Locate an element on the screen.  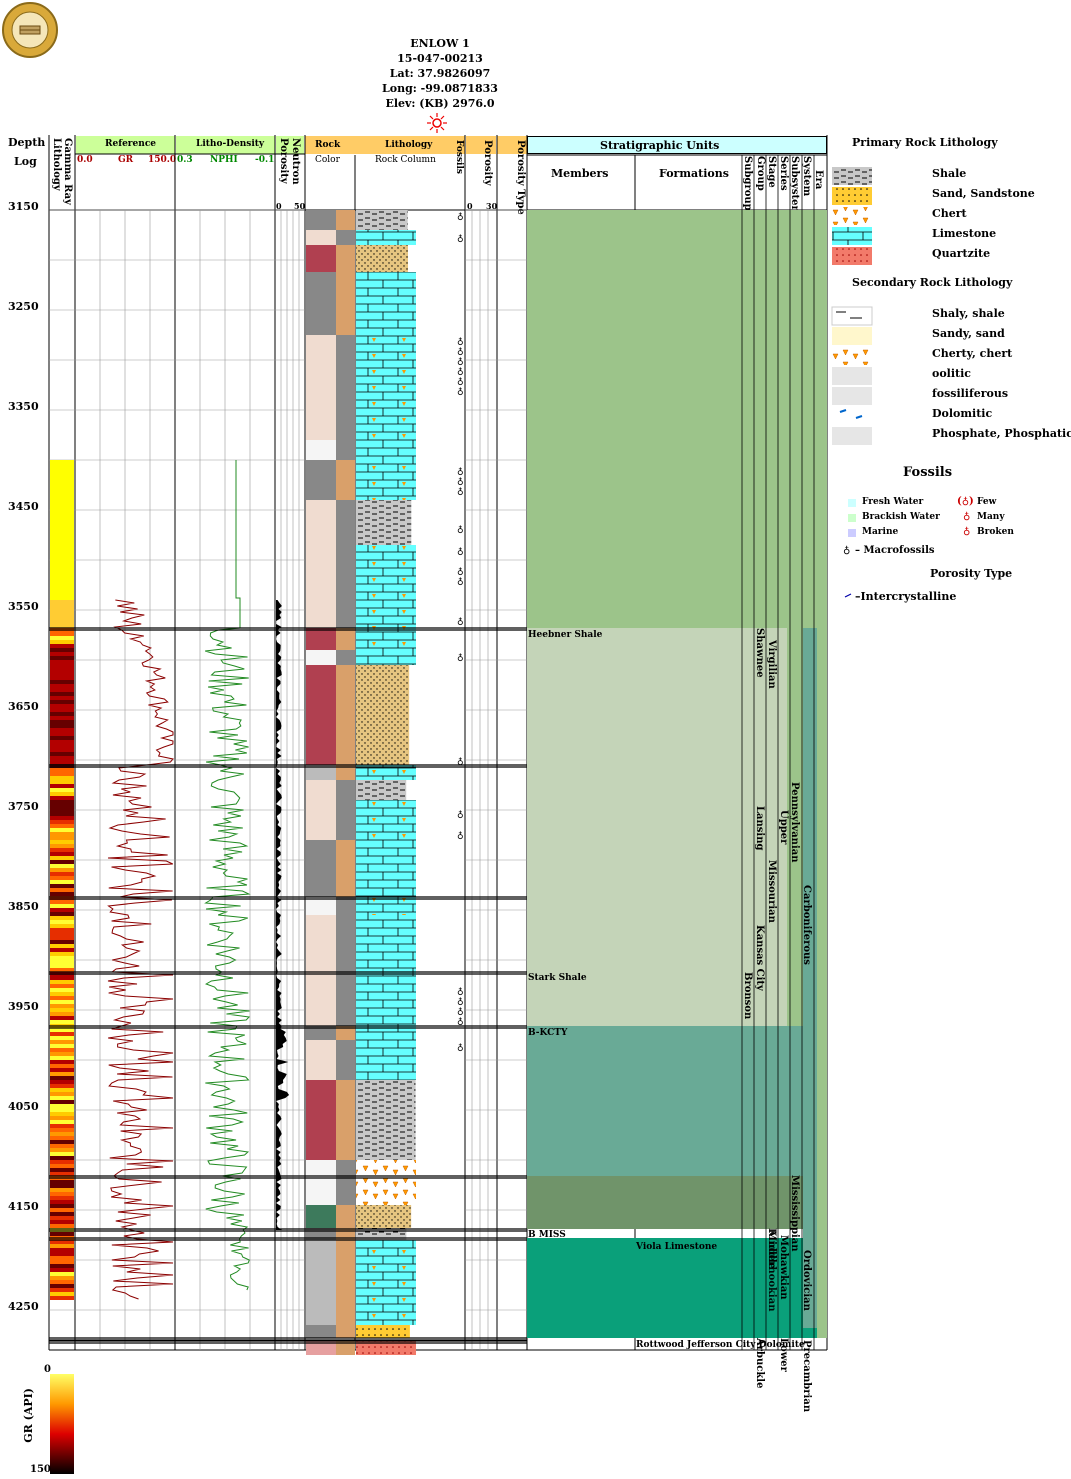
gr-scale-max: 150 is located at coordinates (40, 1469).